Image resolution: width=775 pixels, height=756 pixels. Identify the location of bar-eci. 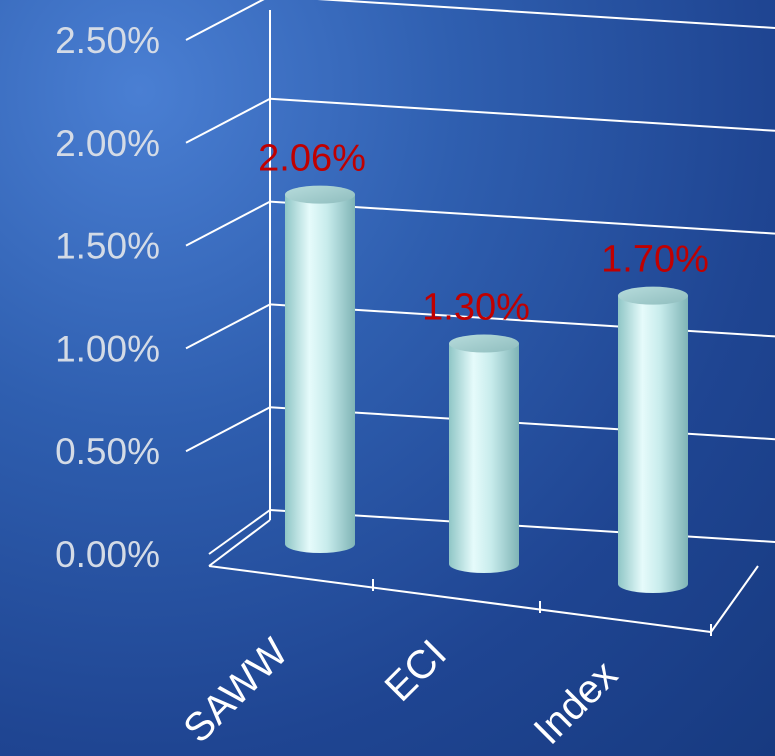
(484, 453).